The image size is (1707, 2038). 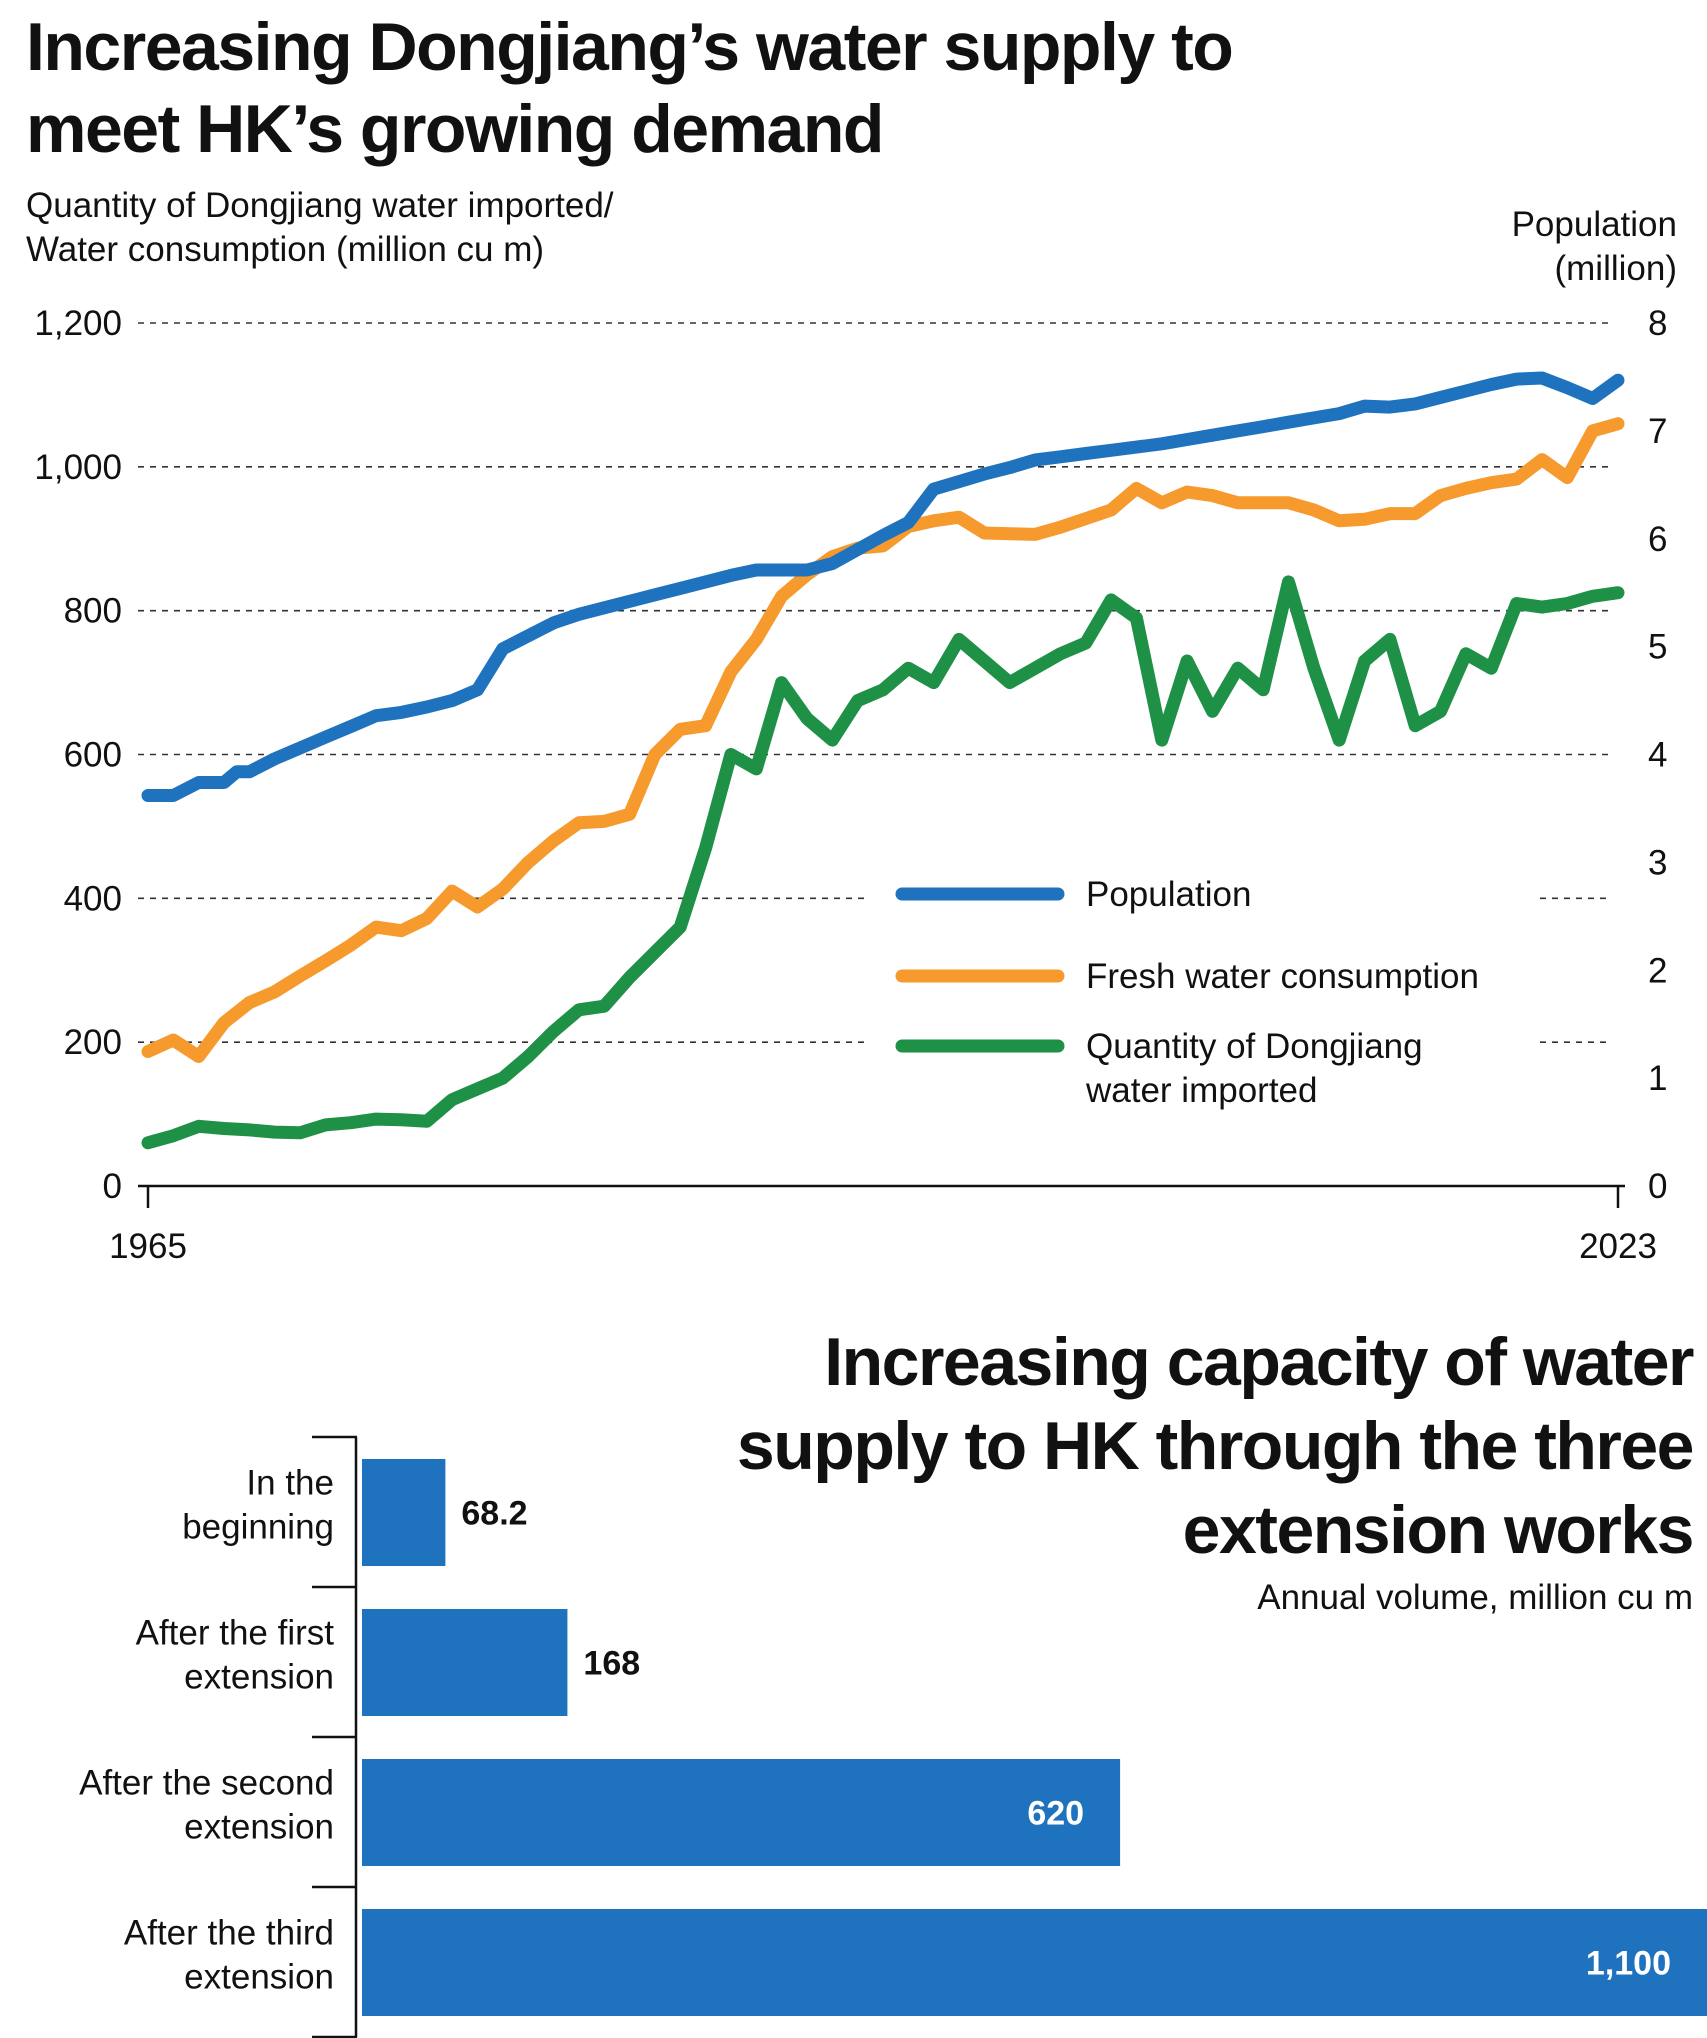 What do you see at coordinates (78, 467) in the screenshot?
I see `y-tick-label: 1,000` at bounding box center [78, 467].